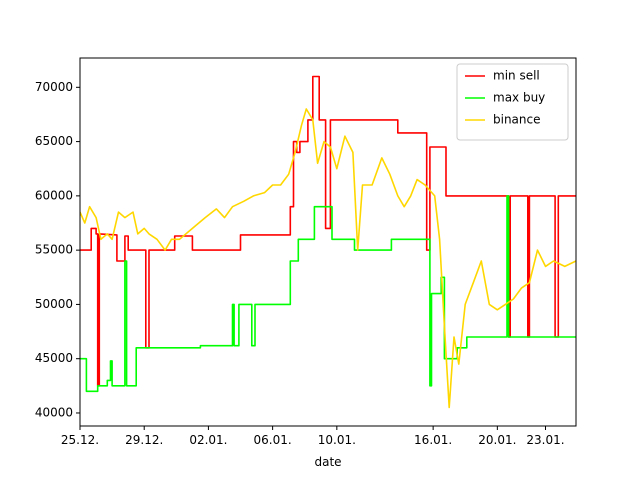 Image resolution: width=640 pixels, height=480 pixels. Describe the element at coordinates (516, 76) in the screenshot. I see `legend-label: min sell` at that location.